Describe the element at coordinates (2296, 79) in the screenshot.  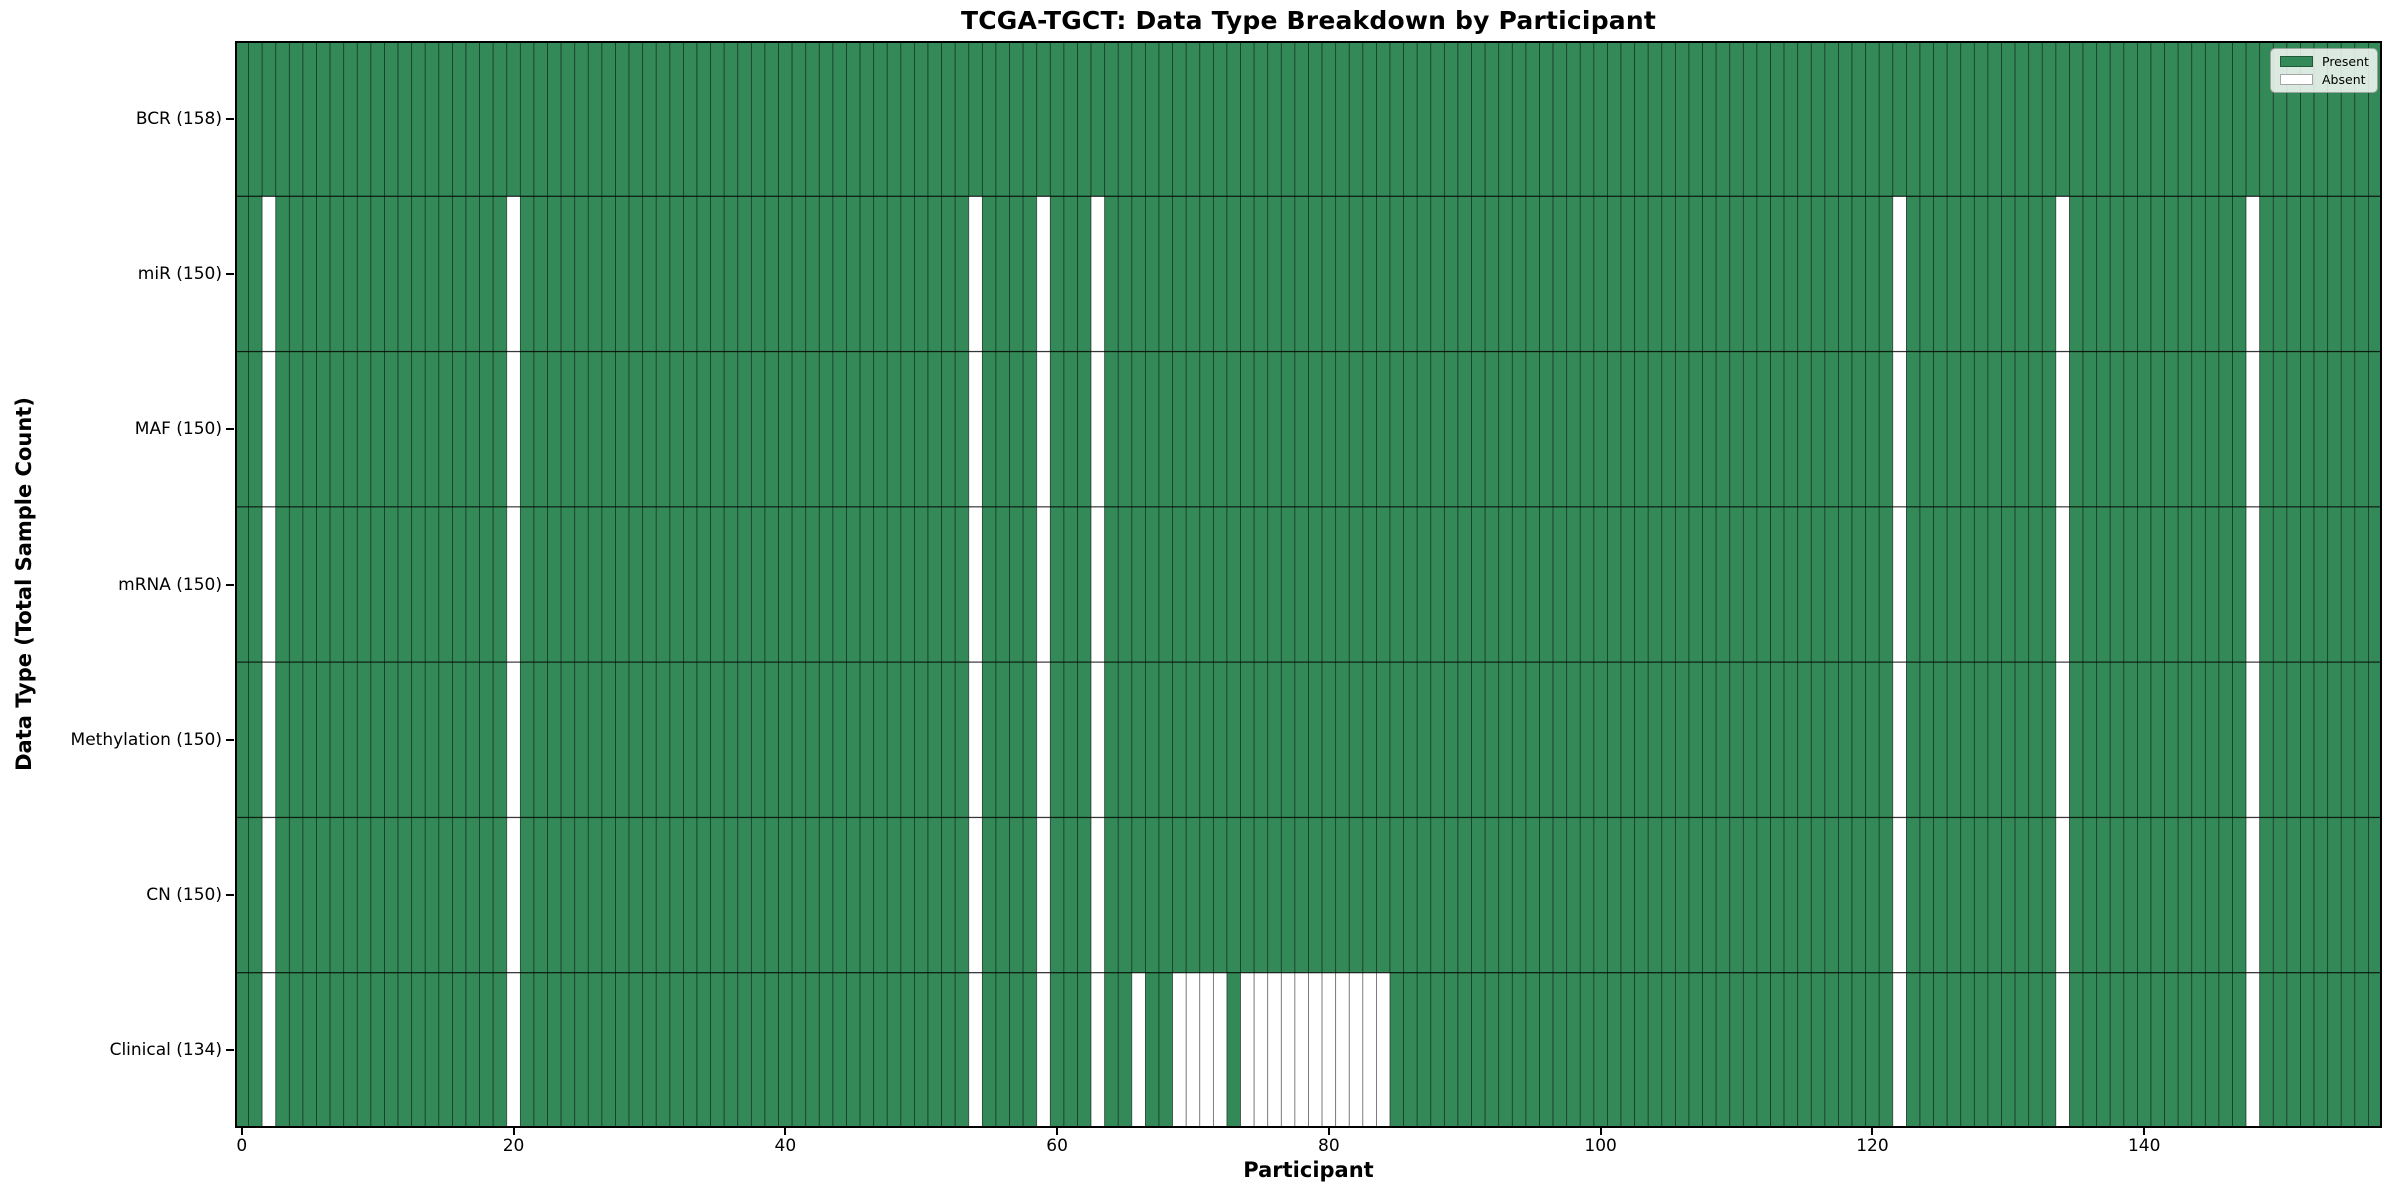
I see `legend-swatch-absent` at that location.